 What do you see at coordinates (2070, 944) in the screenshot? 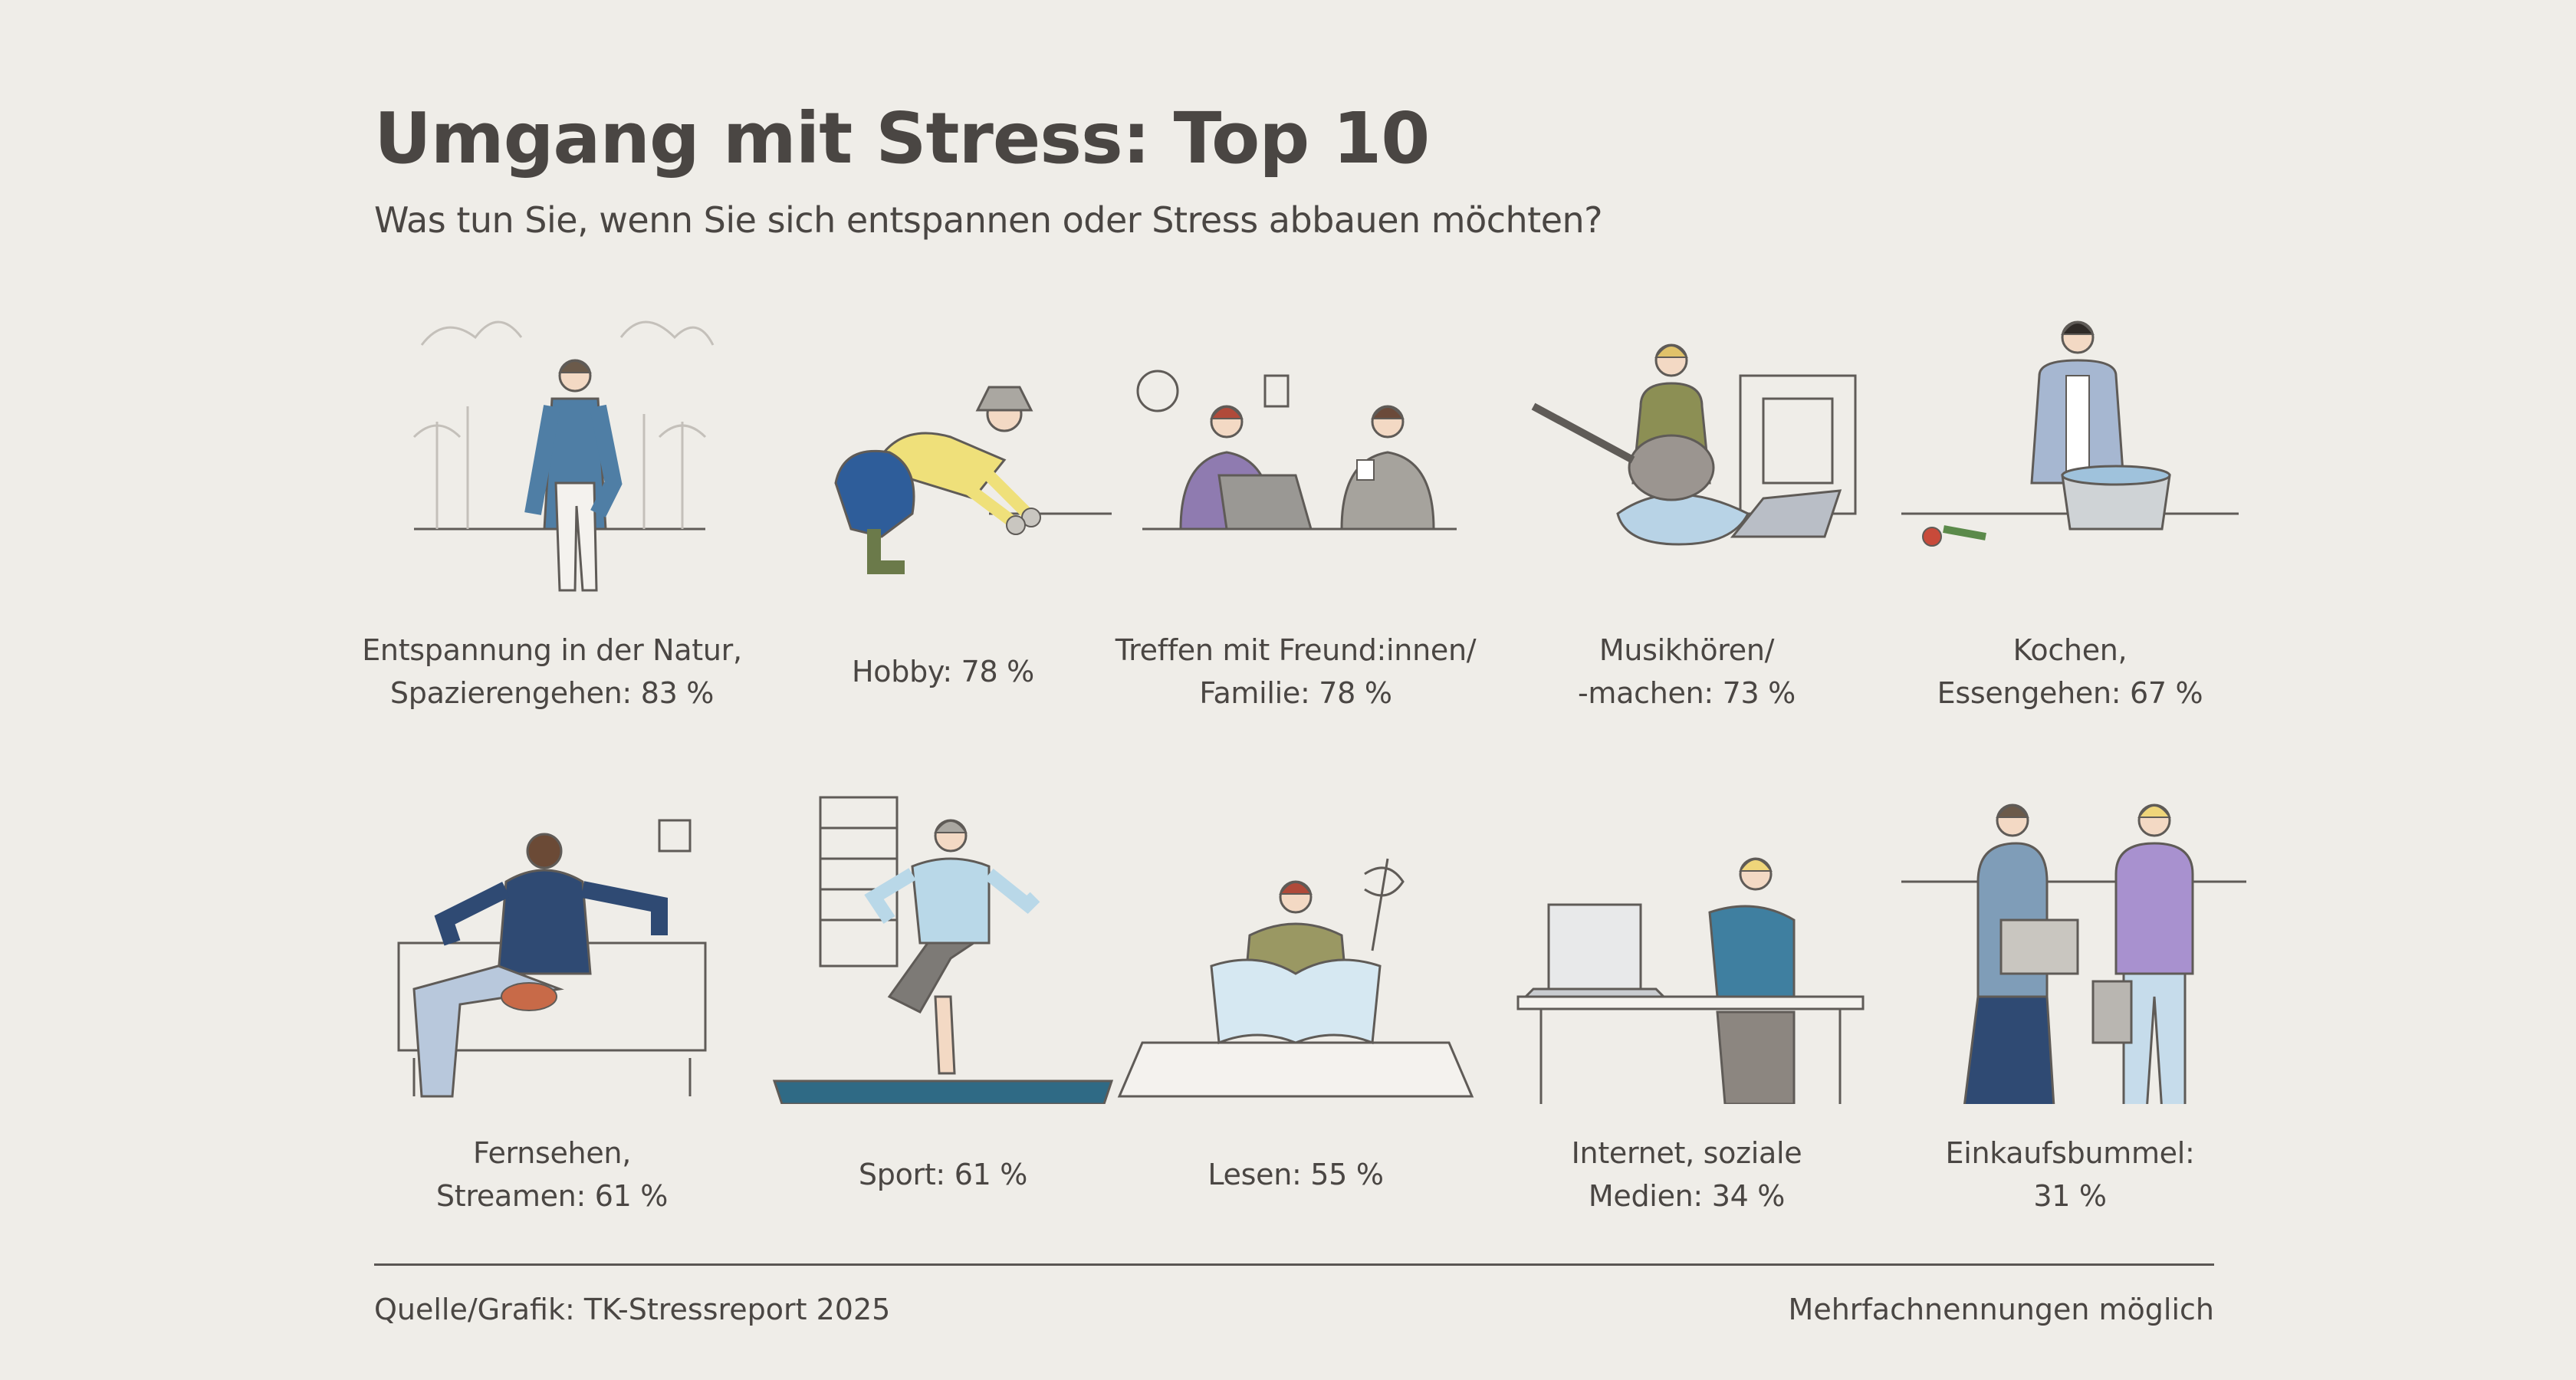
I see `shopping-women-icon` at bounding box center [2070, 944].